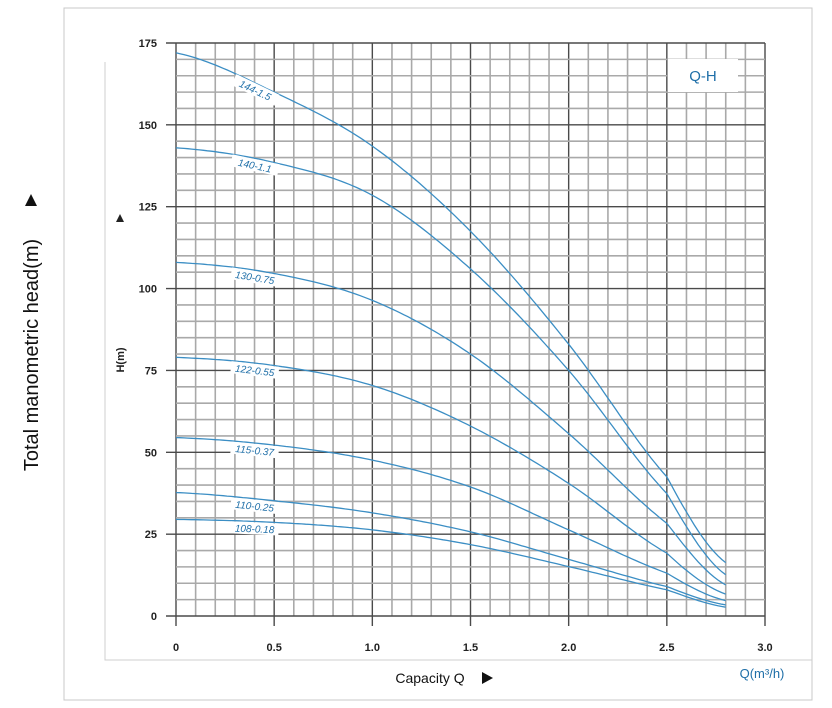 This screenshot has width=832, height=708. I want to click on curve-110-0.25, so click(450, 548).